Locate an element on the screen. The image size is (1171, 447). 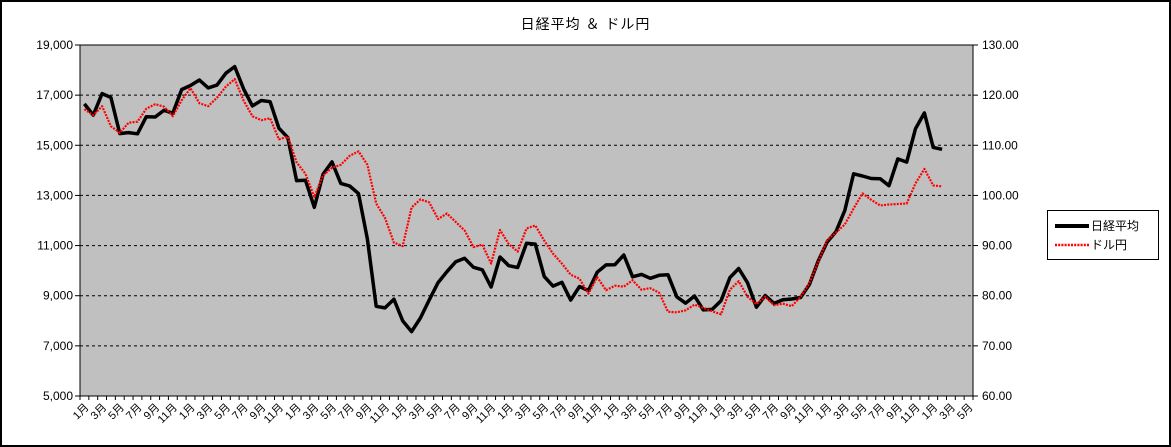
svg-text: 90.00 is located at coordinates (997, 246).